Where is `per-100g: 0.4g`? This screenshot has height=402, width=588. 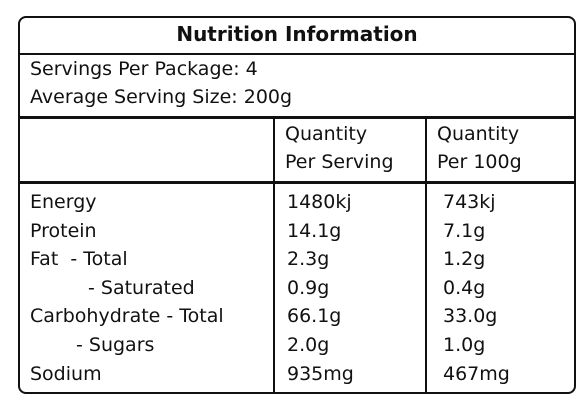 per-100g: 0.4g is located at coordinates (464, 287).